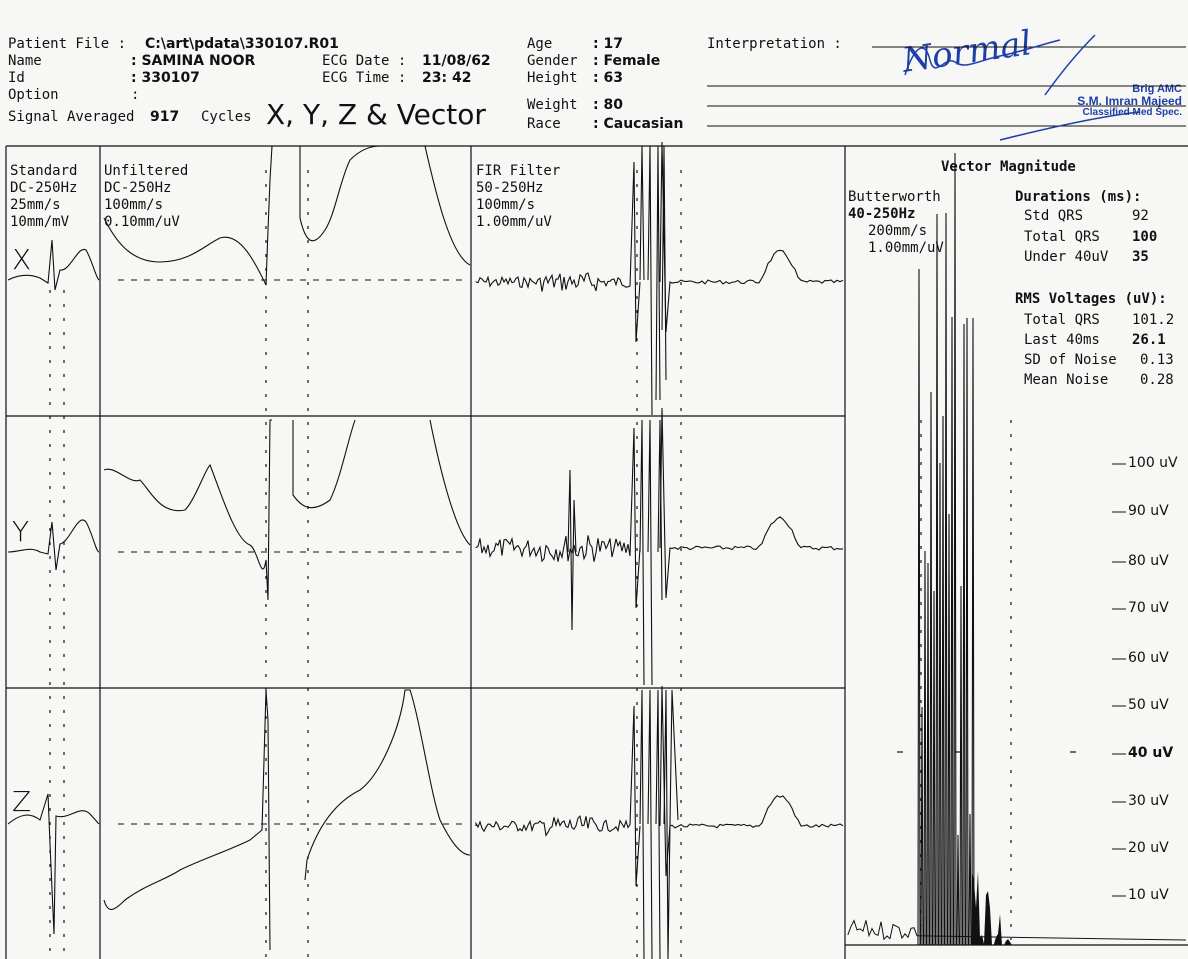 This screenshot has height=959, width=1188. I want to click on lead-z-label: Z, so click(22, 801).